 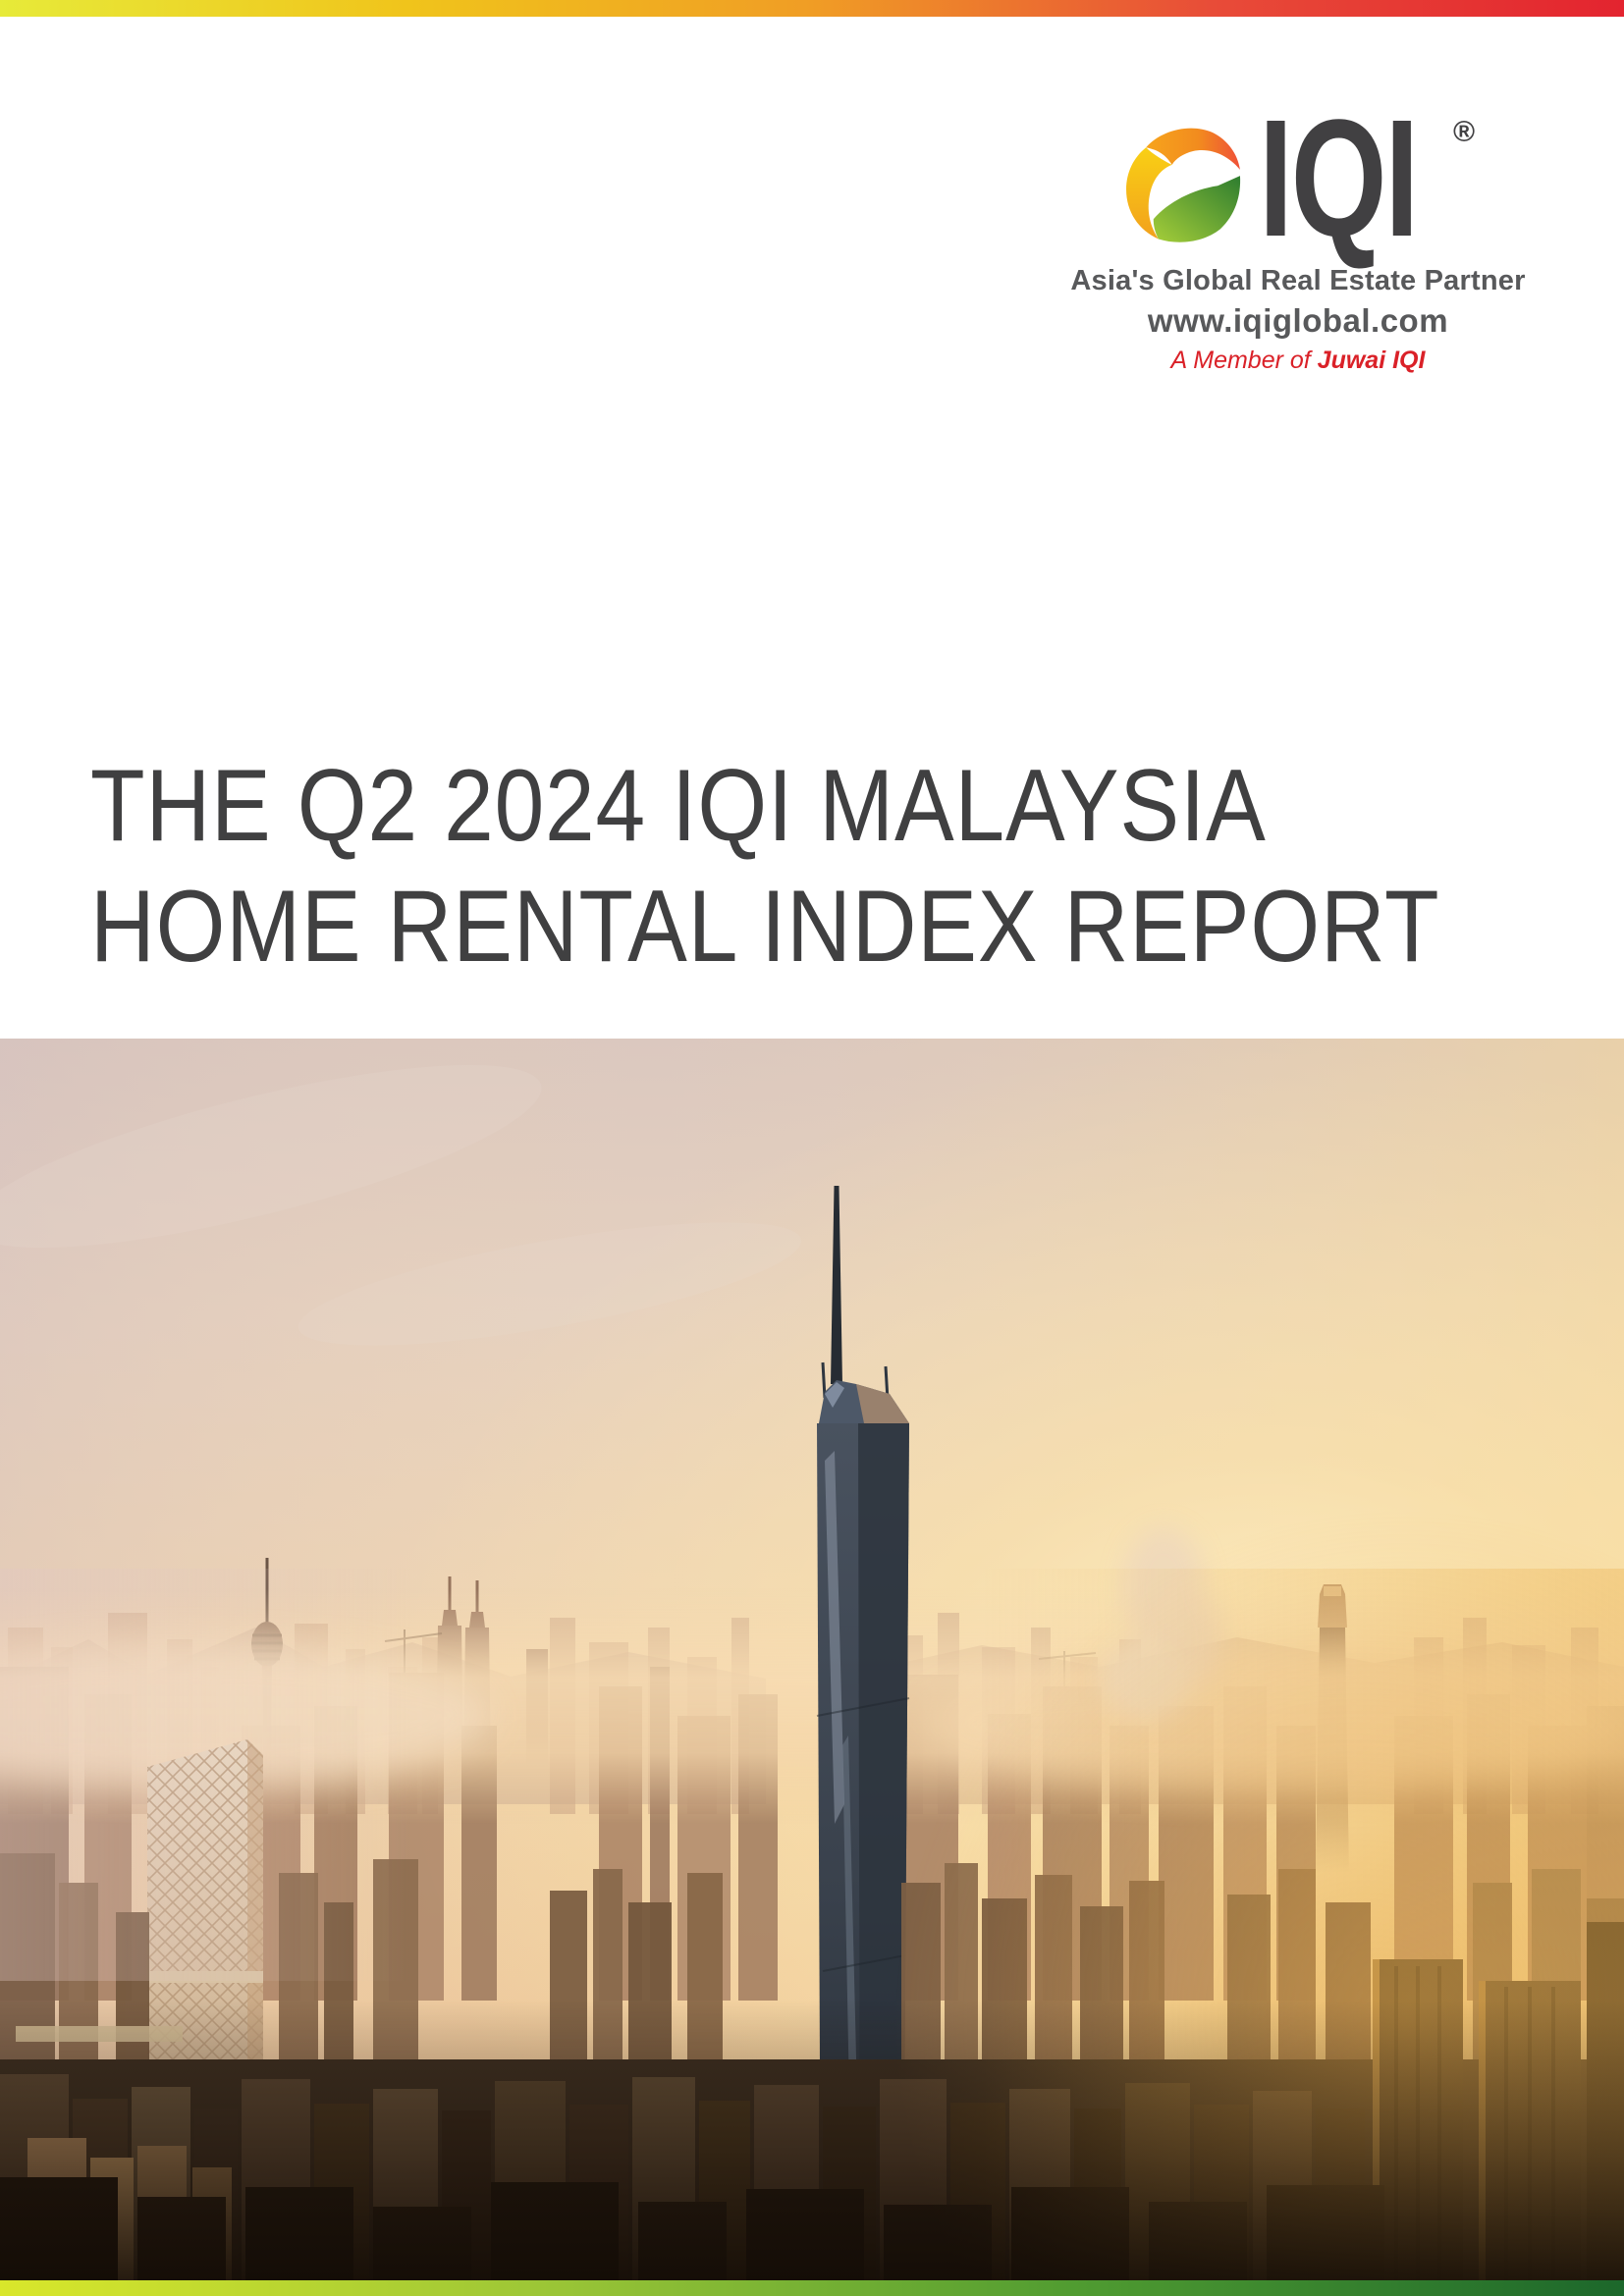 I want to click on report-title-line1: THE Q2 2024 IQI MALAYSIA, so click(x=678, y=806).